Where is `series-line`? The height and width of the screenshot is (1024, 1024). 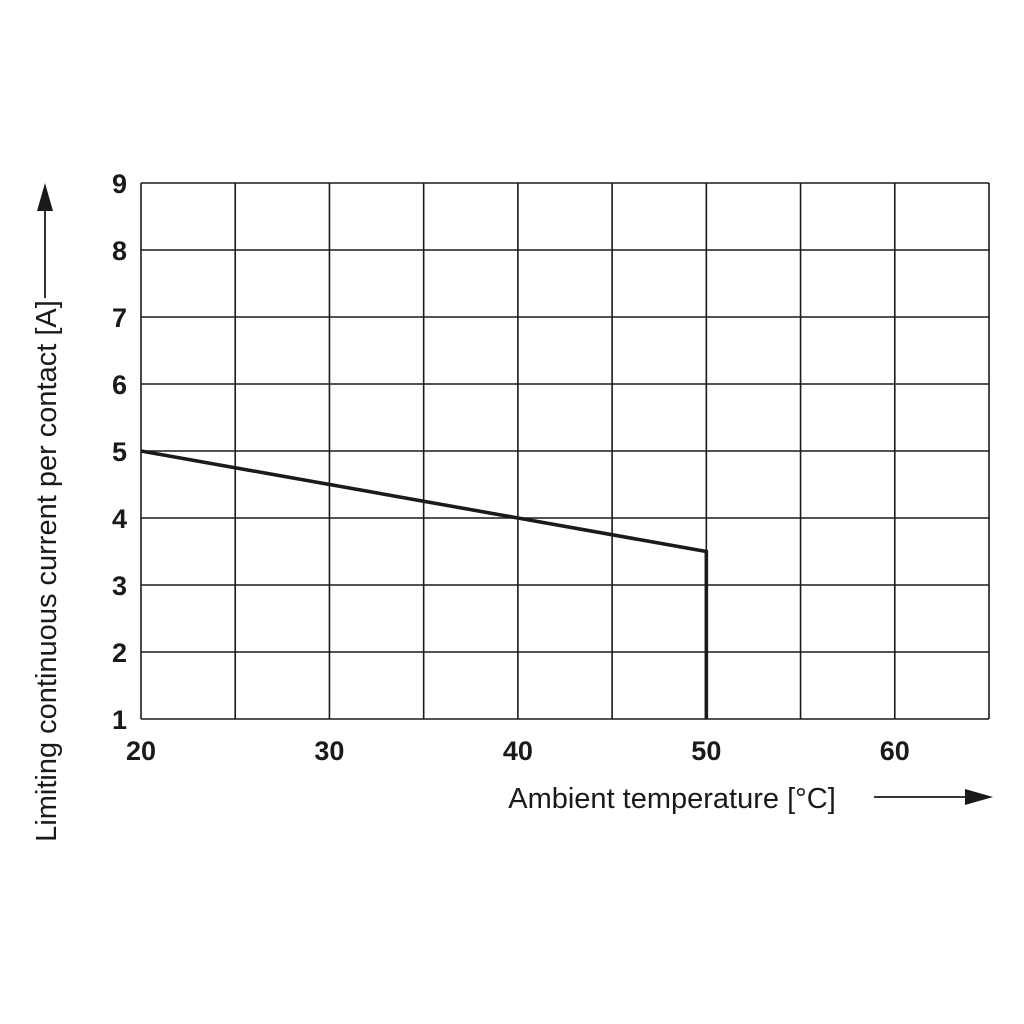 series-line is located at coordinates (424, 584).